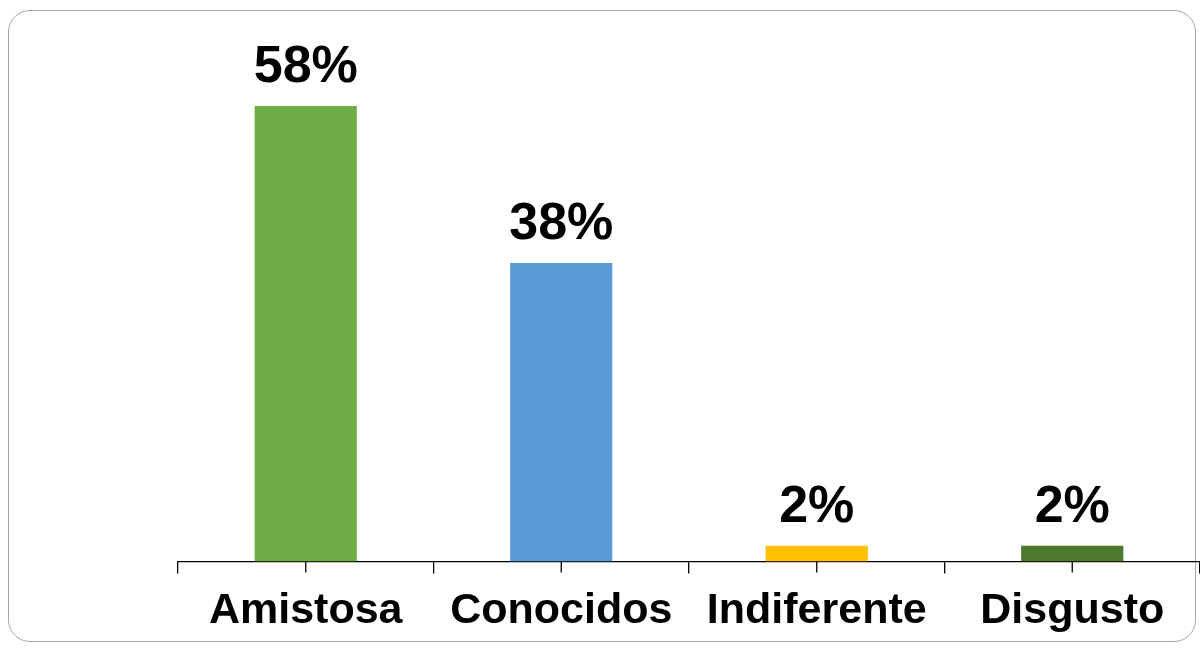 The image size is (1200, 649). Describe the element at coordinates (561, 221) in the screenshot. I see `data-label: 38%` at that location.